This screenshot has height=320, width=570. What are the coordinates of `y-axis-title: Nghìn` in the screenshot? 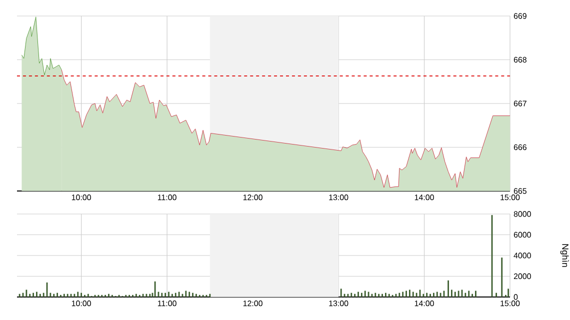 It's located at (564, 255).